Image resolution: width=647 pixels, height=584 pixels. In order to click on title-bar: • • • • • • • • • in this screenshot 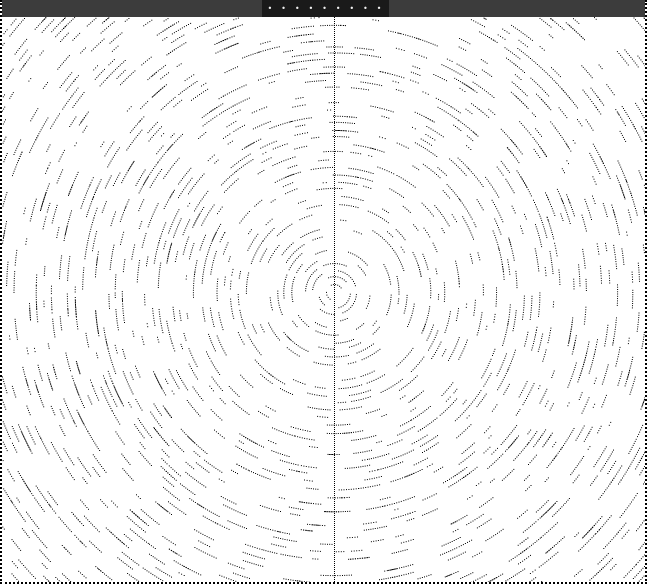, I will do `click(323, 8)`.